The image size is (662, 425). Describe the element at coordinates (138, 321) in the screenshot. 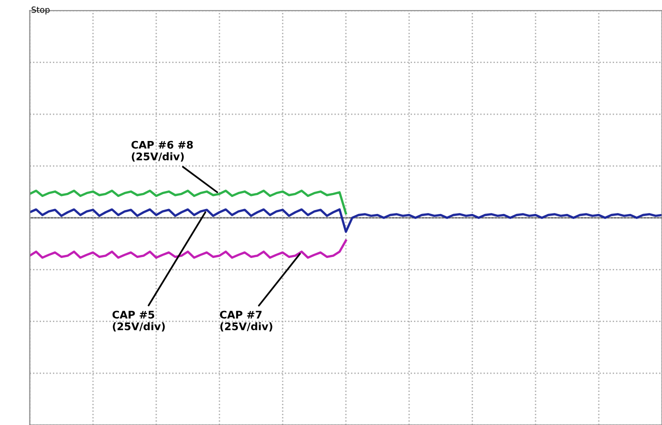

I see `text: CAP #5 (25V/div)` at that location.